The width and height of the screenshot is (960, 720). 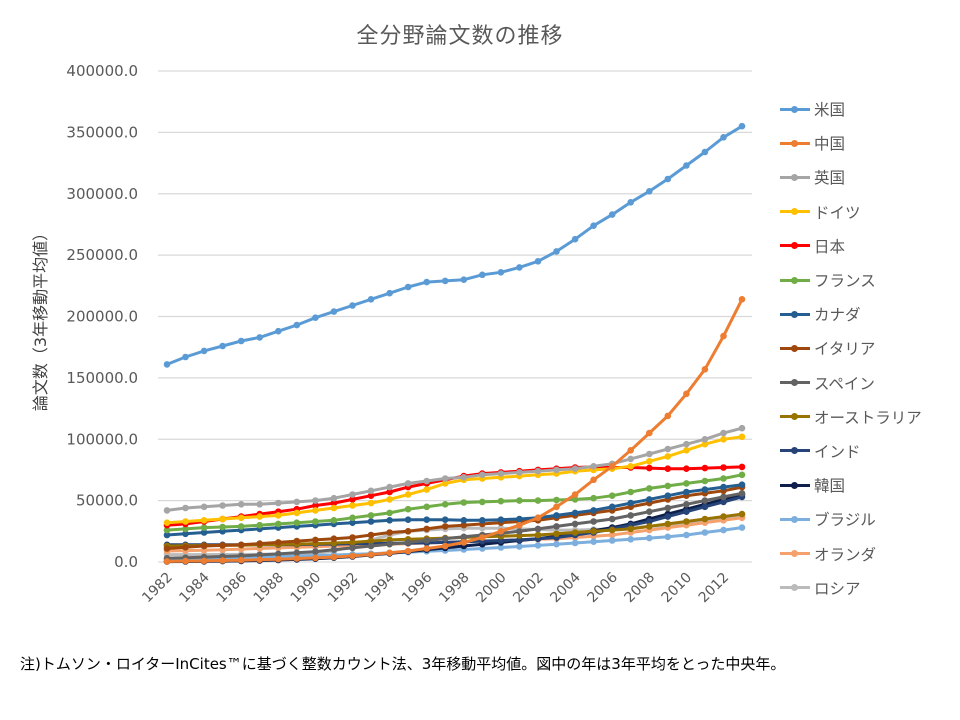 I want to click on legend-item: フランス, so click(x=851, y=280).